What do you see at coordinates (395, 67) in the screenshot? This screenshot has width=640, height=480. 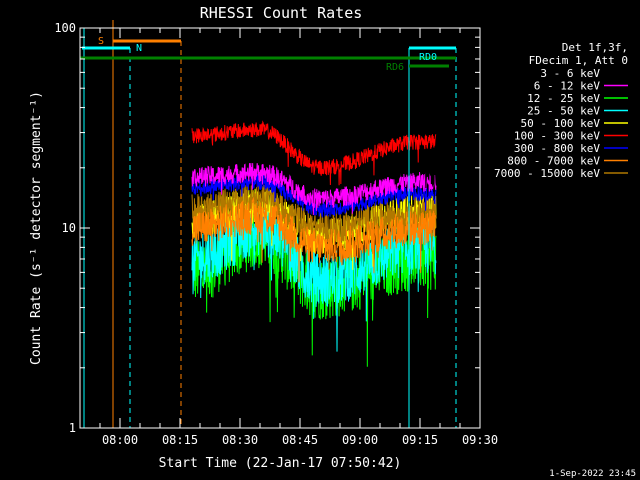 I see `annotation-label-rd6: RD6` at bounding box center [395, 67].